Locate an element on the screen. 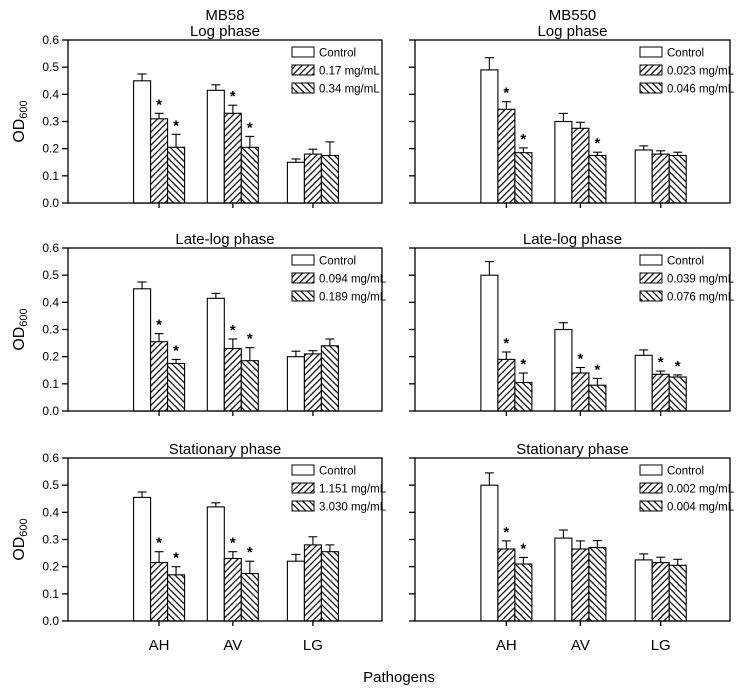 The width and height of the screenshot is (744, 691). legend-label: 0.002 mg/mL is located at coordinates (701, 490).